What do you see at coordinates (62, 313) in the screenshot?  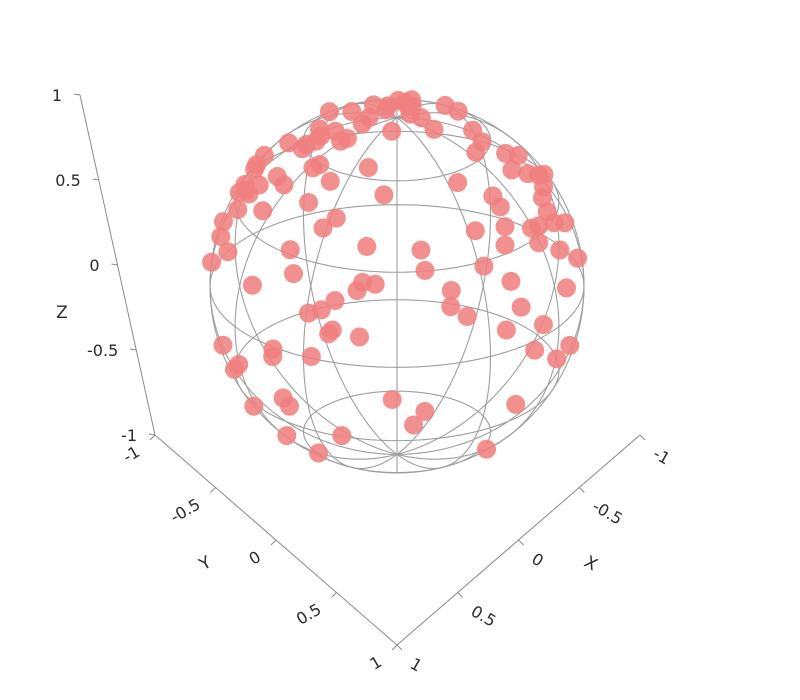 I see `z-axis-title: Z` at bounding box center [62, 313].